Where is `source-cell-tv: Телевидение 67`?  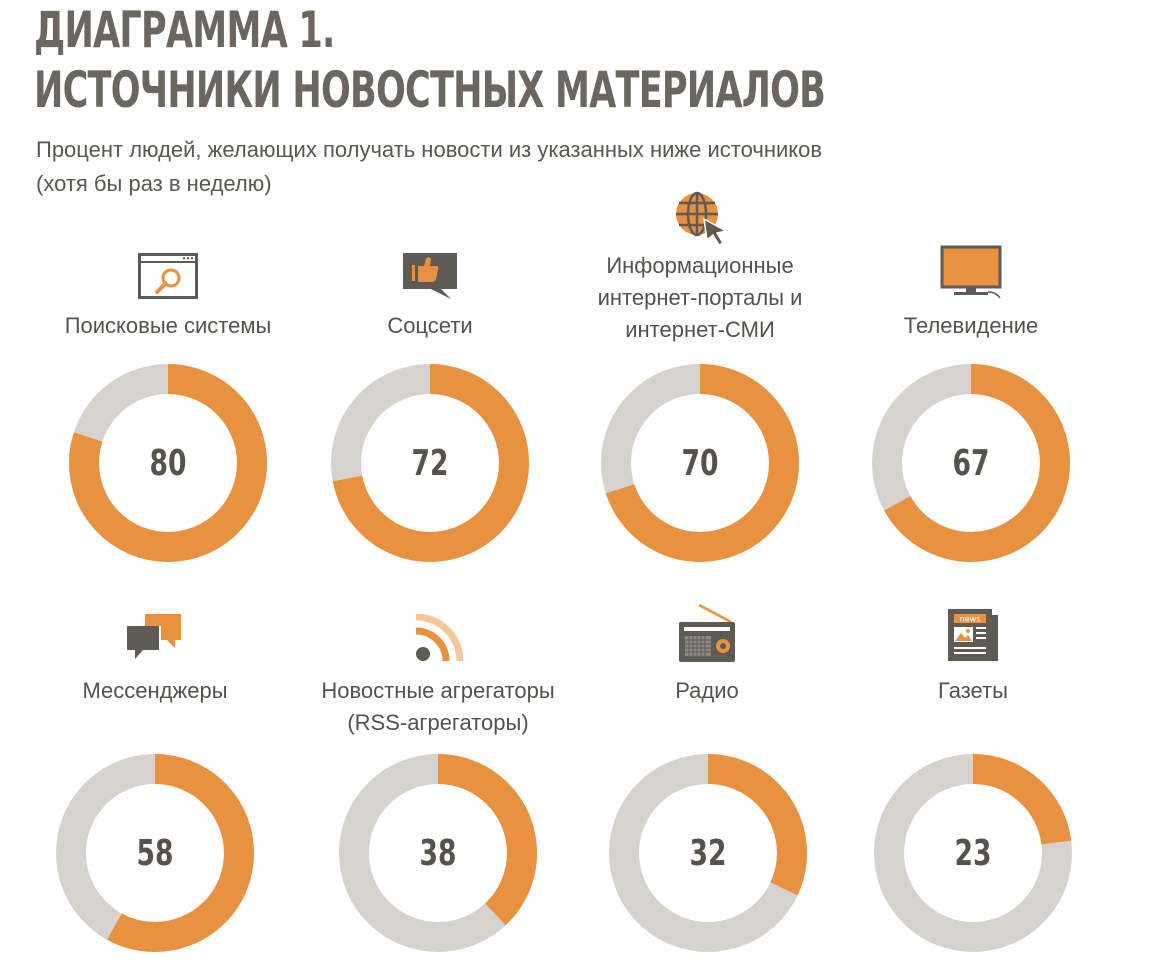 source-cell-tv: Телевидение 67 is located at coordinates (971, 410).